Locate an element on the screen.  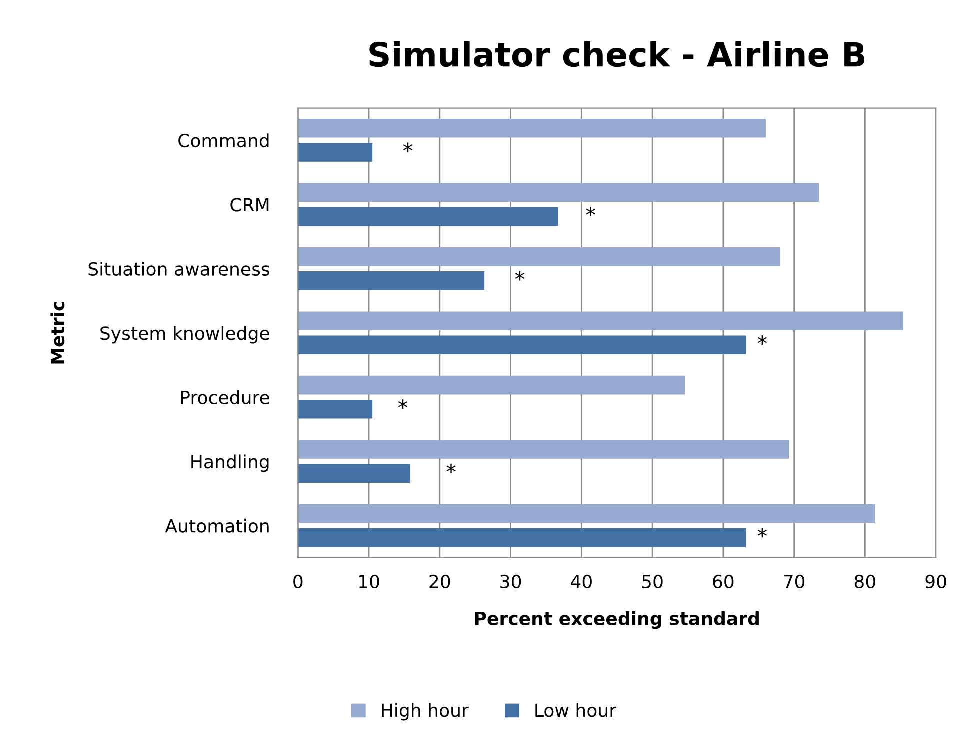
x-axis-title: Percent exceeding standard is located at coordinates (617, 620).